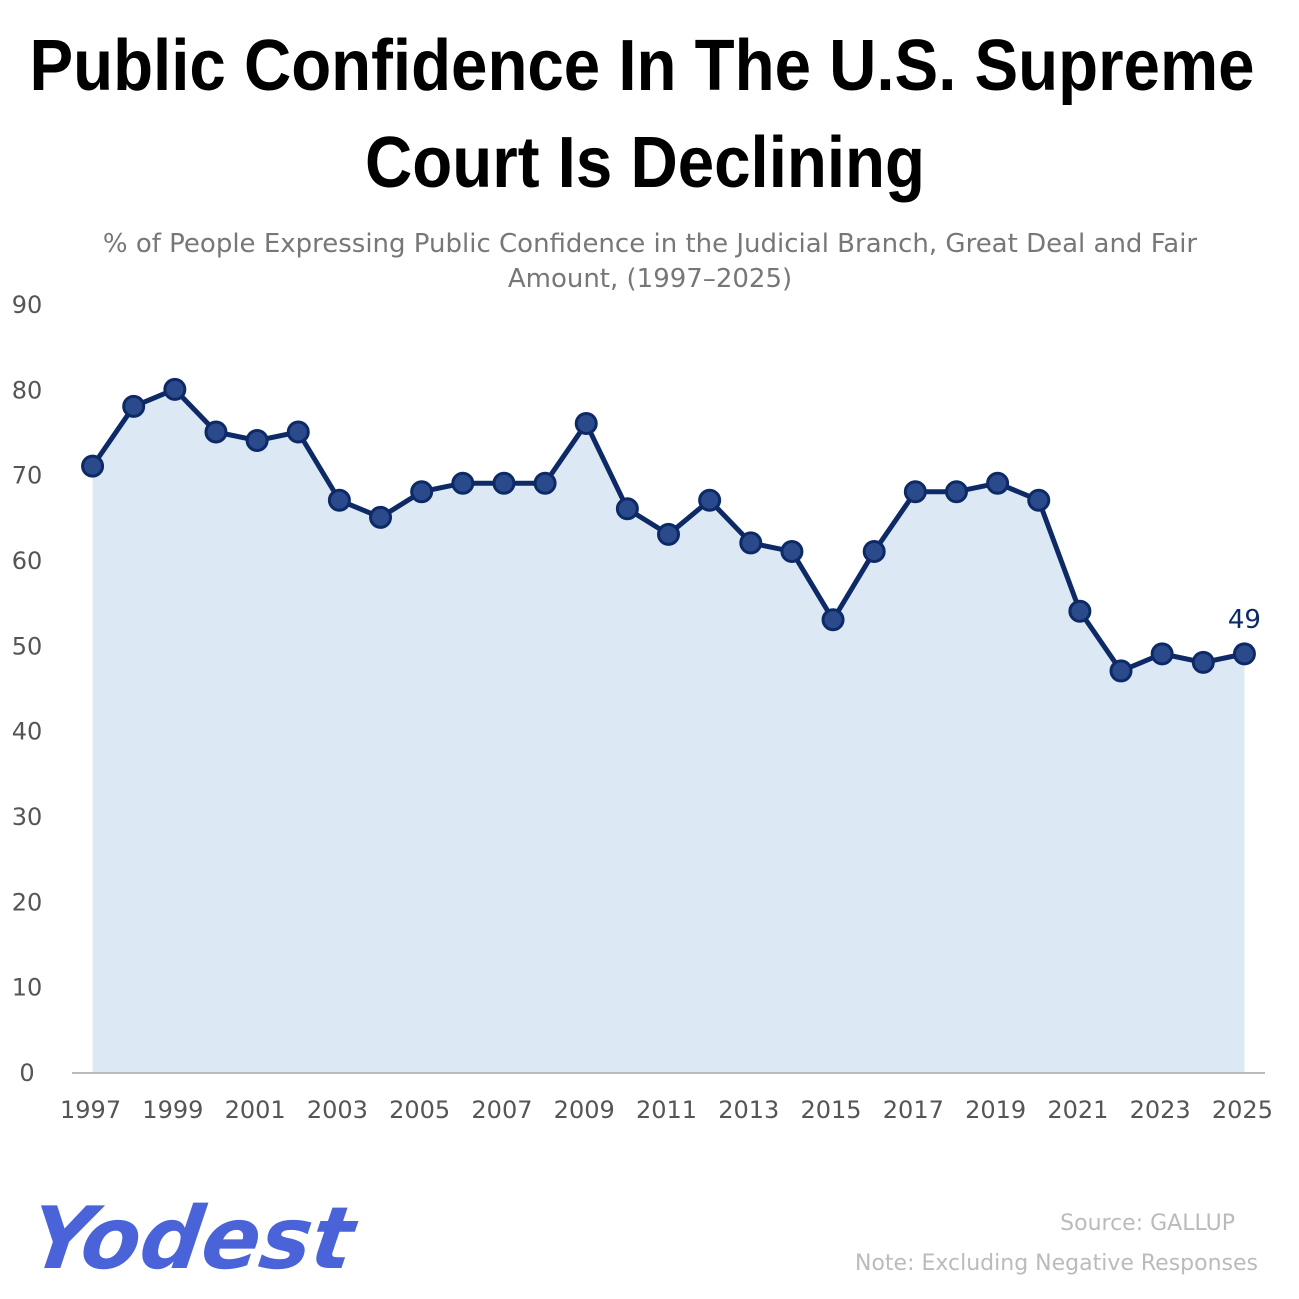 The image size is (1299, 1299). I want to click on x-tick-label: 2001, so click(255, 1110).